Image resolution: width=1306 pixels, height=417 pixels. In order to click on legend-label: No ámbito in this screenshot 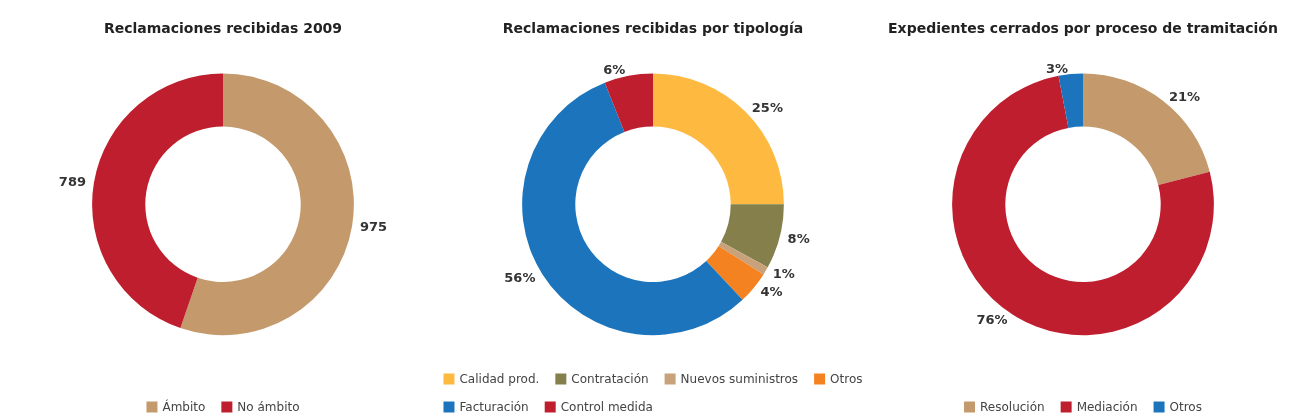, I will do `click(268, 407)`.